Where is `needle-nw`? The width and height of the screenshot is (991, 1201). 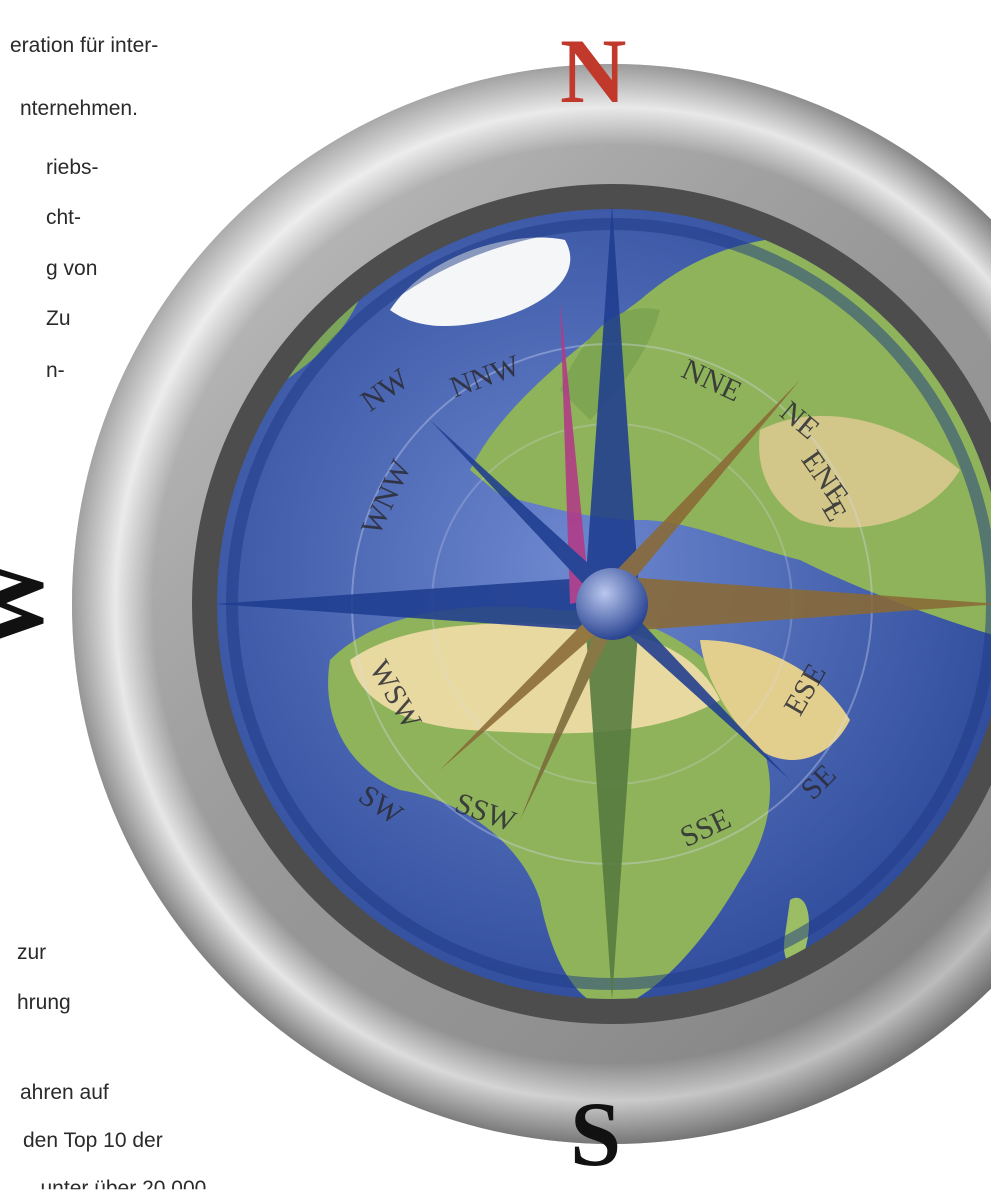
needle-nw is located at coordinates (521, 510).